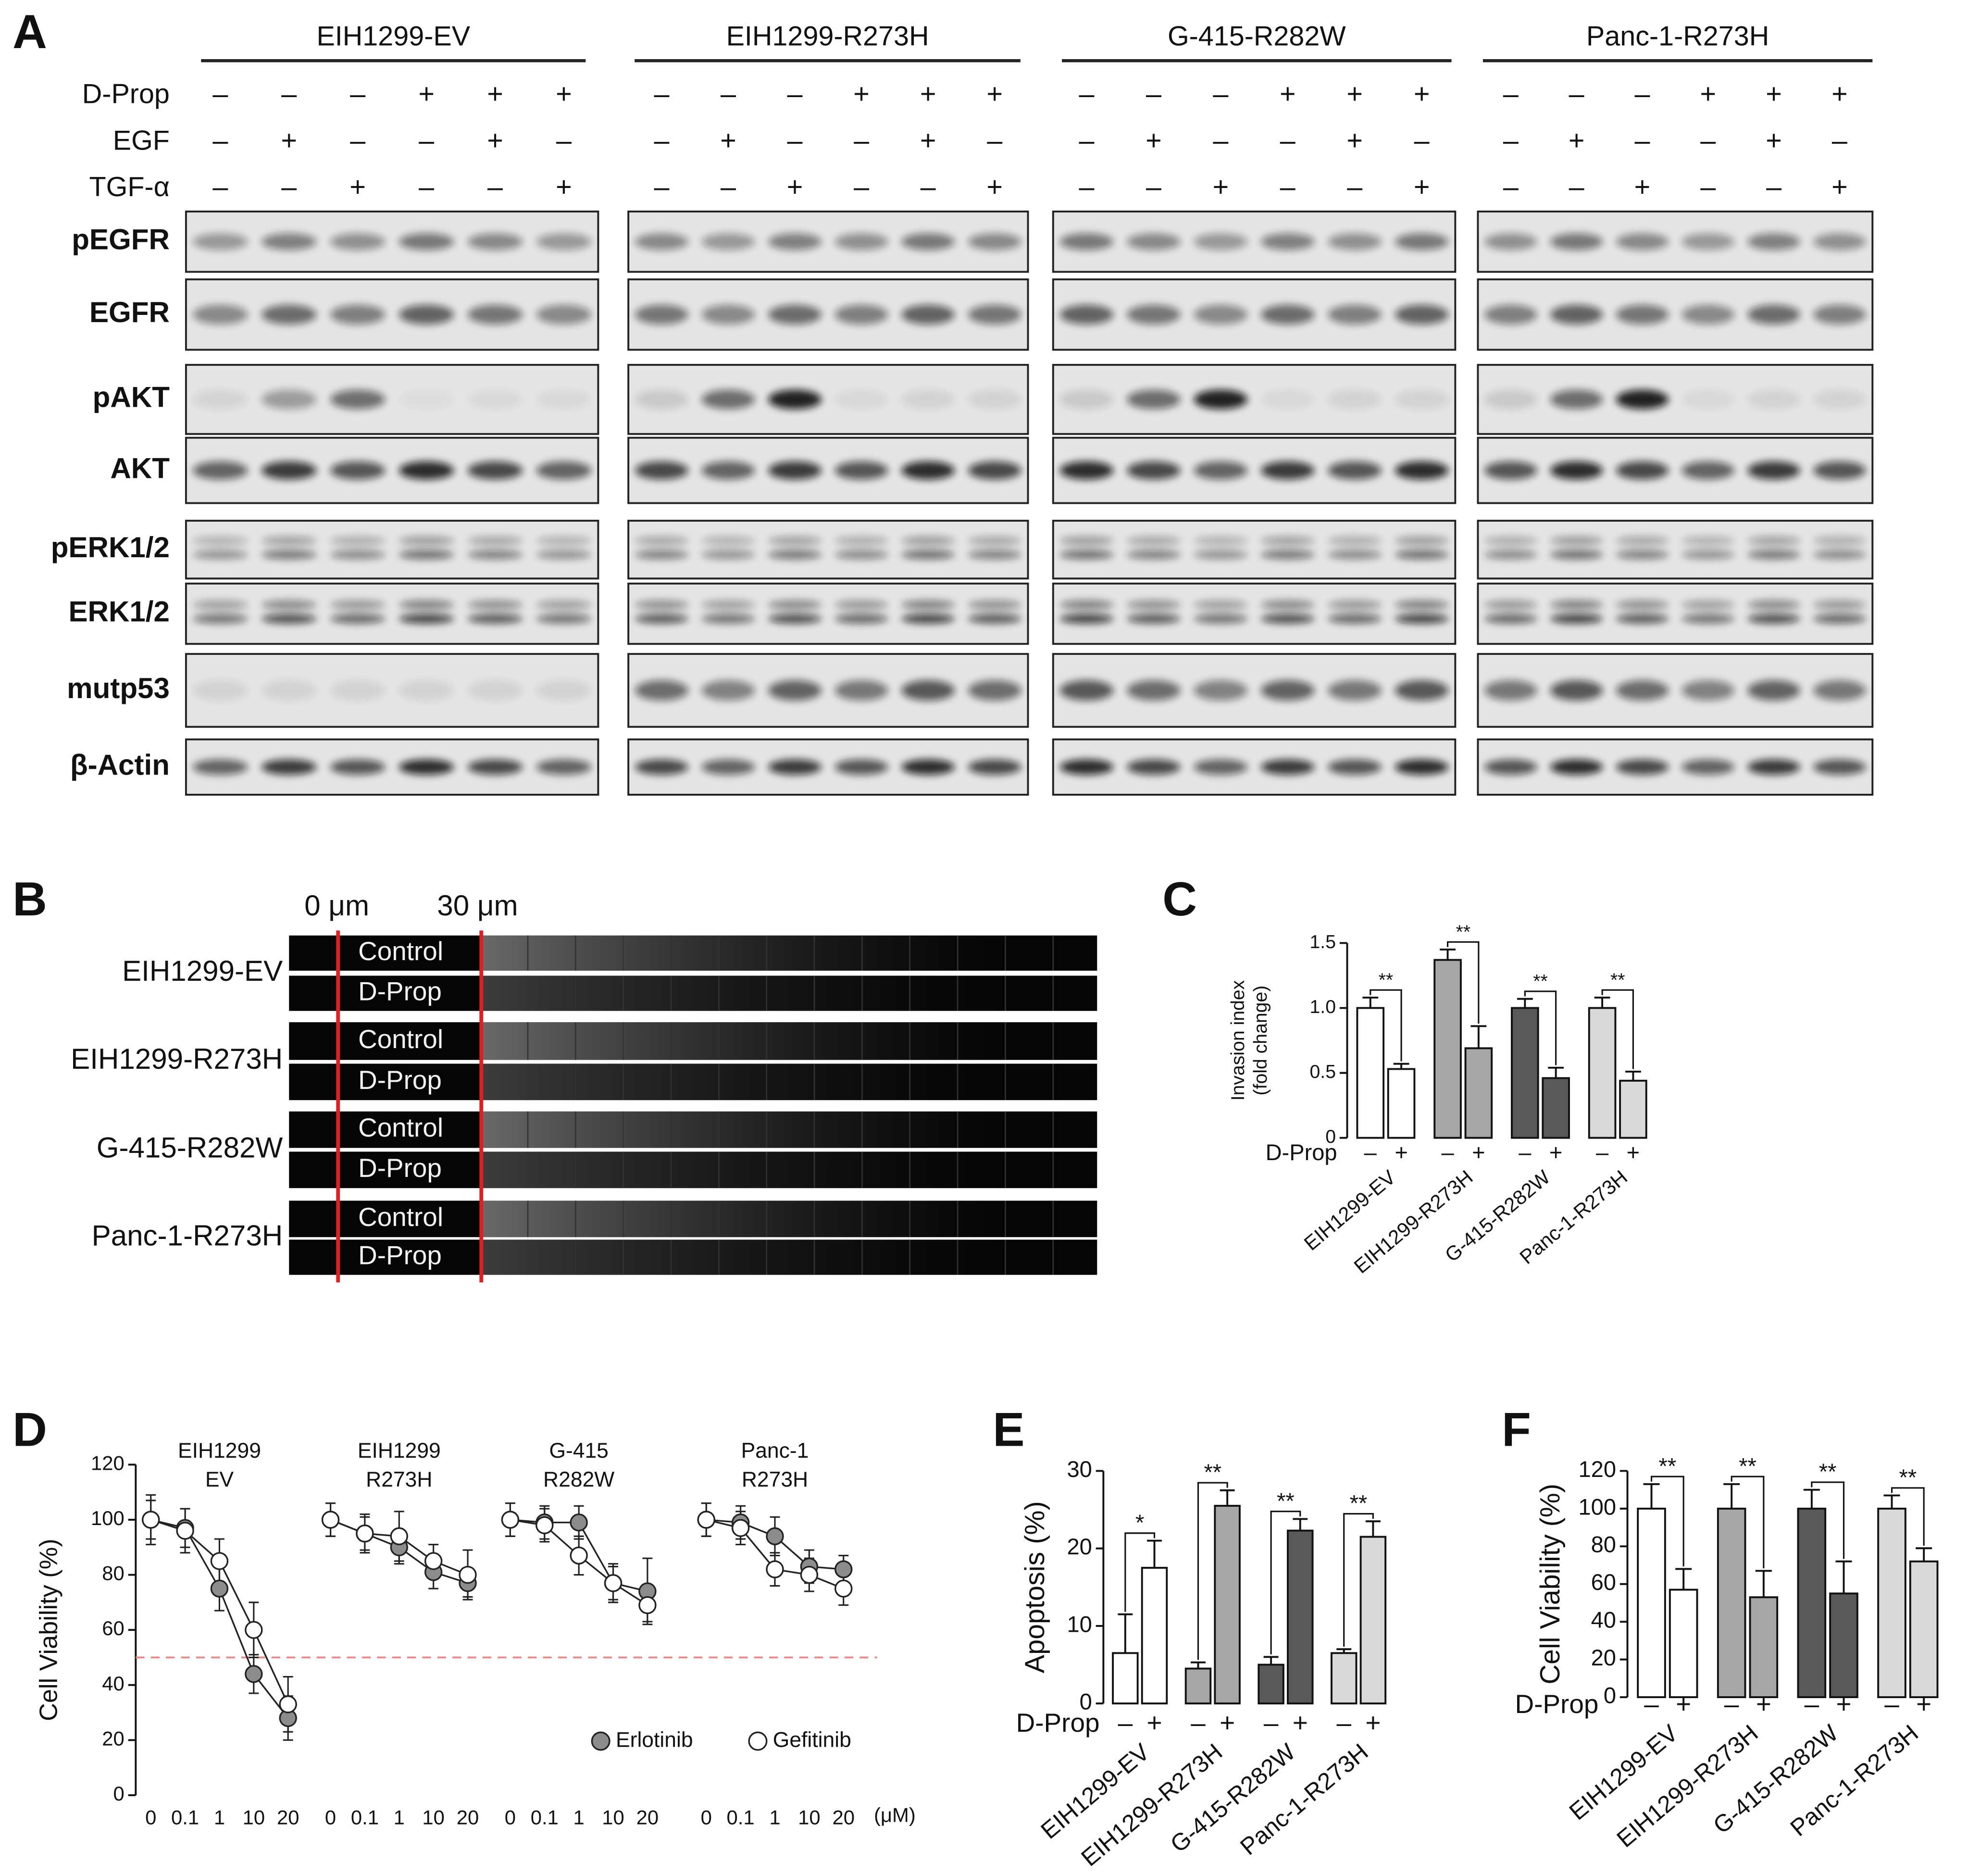 Image resolution: width=1968 pixels, height=1876 pixels. What do you see at coordinates (1603, 1620) in the screenshot?
I see `y-tick-label: 40` at bounding box center [1603, 1620].